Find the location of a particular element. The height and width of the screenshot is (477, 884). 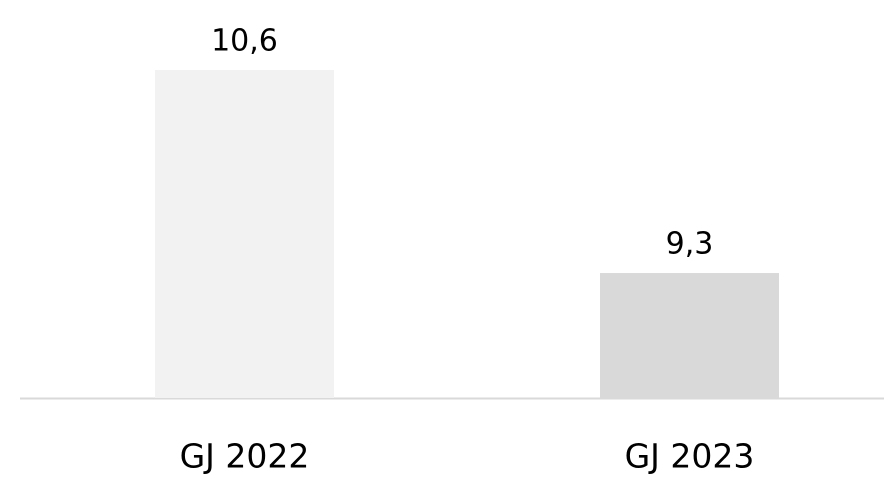

data-label: 9,3 is located at coordinates (690, 244).